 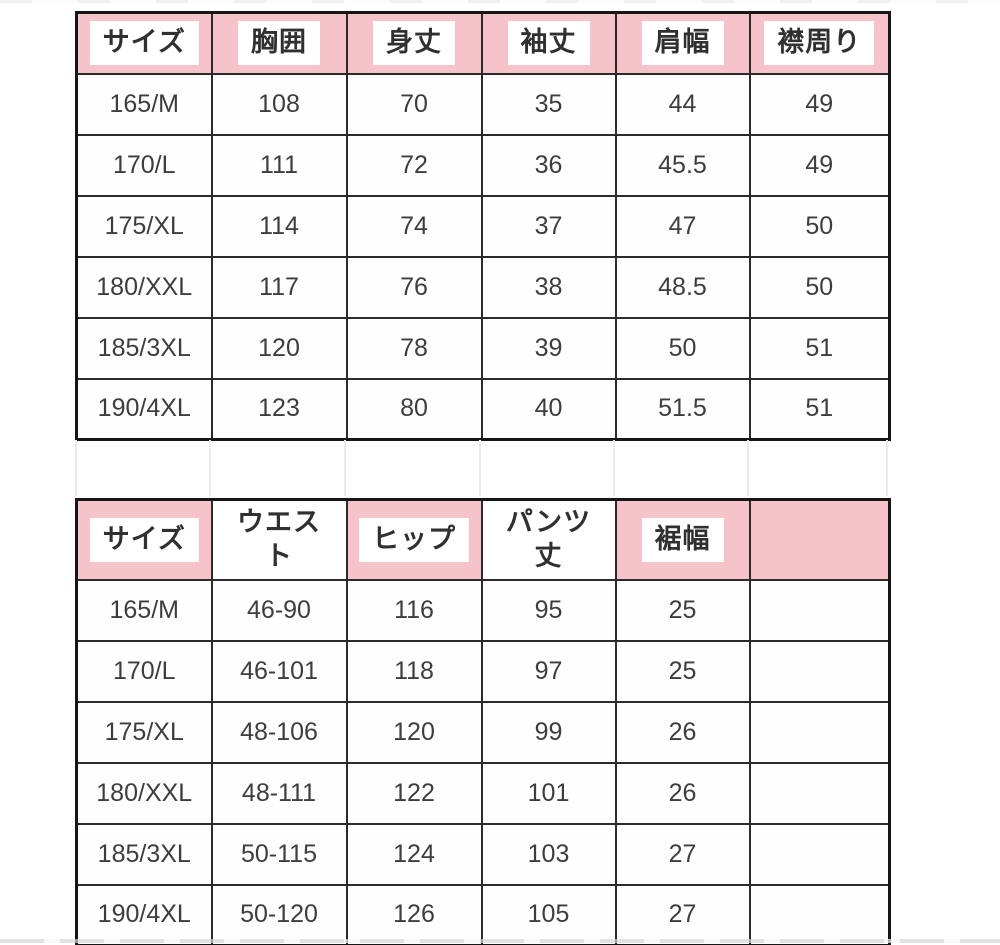 What do you see at coordinates (144, 104) in the screenshot?
I see `size-cell: 165/M` at bounding box center [144, 104].